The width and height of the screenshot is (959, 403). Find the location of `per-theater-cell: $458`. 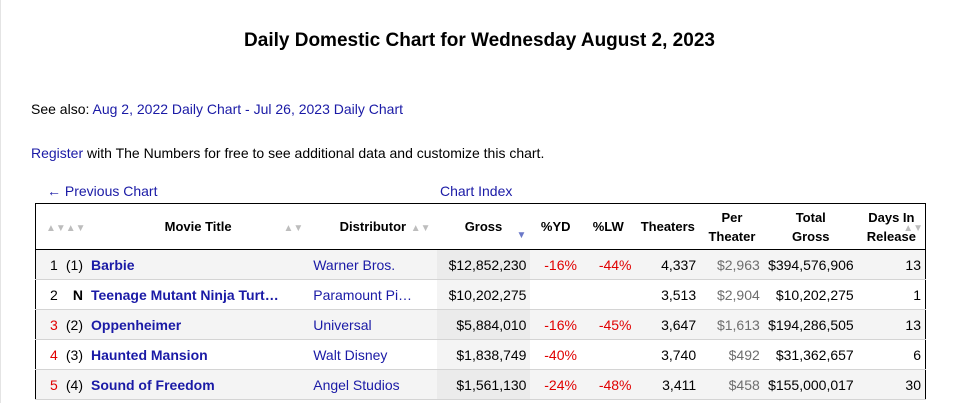

per-theater-cell: $458 is located at coordinates (732, 384).